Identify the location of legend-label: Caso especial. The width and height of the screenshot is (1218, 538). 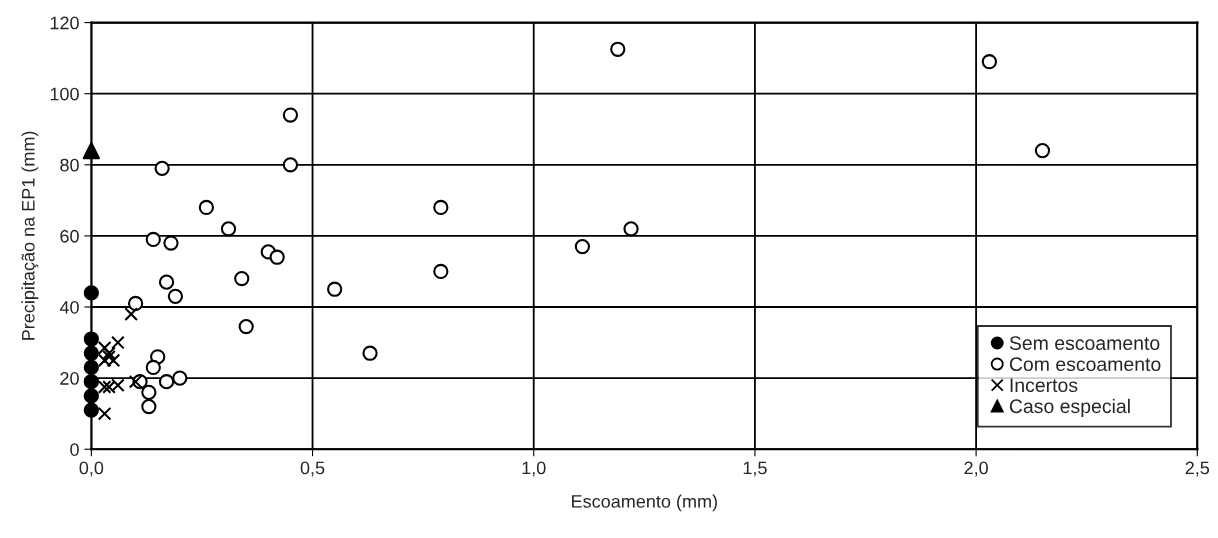
(1069, 407).